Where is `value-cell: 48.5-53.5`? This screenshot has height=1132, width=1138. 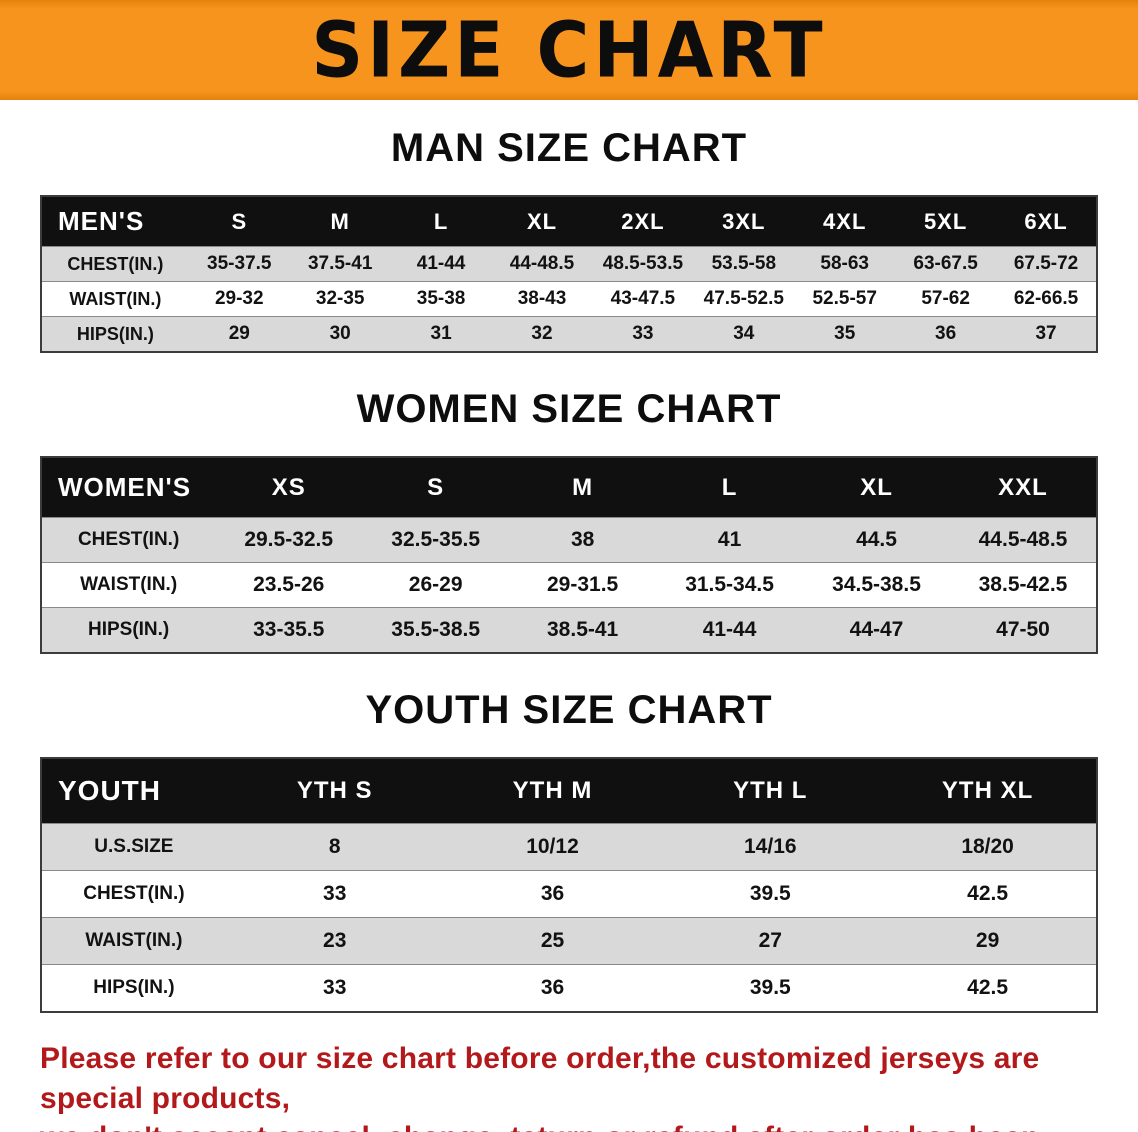
value-cell: 48.5-53.5 is located at coordinates (643, 264).